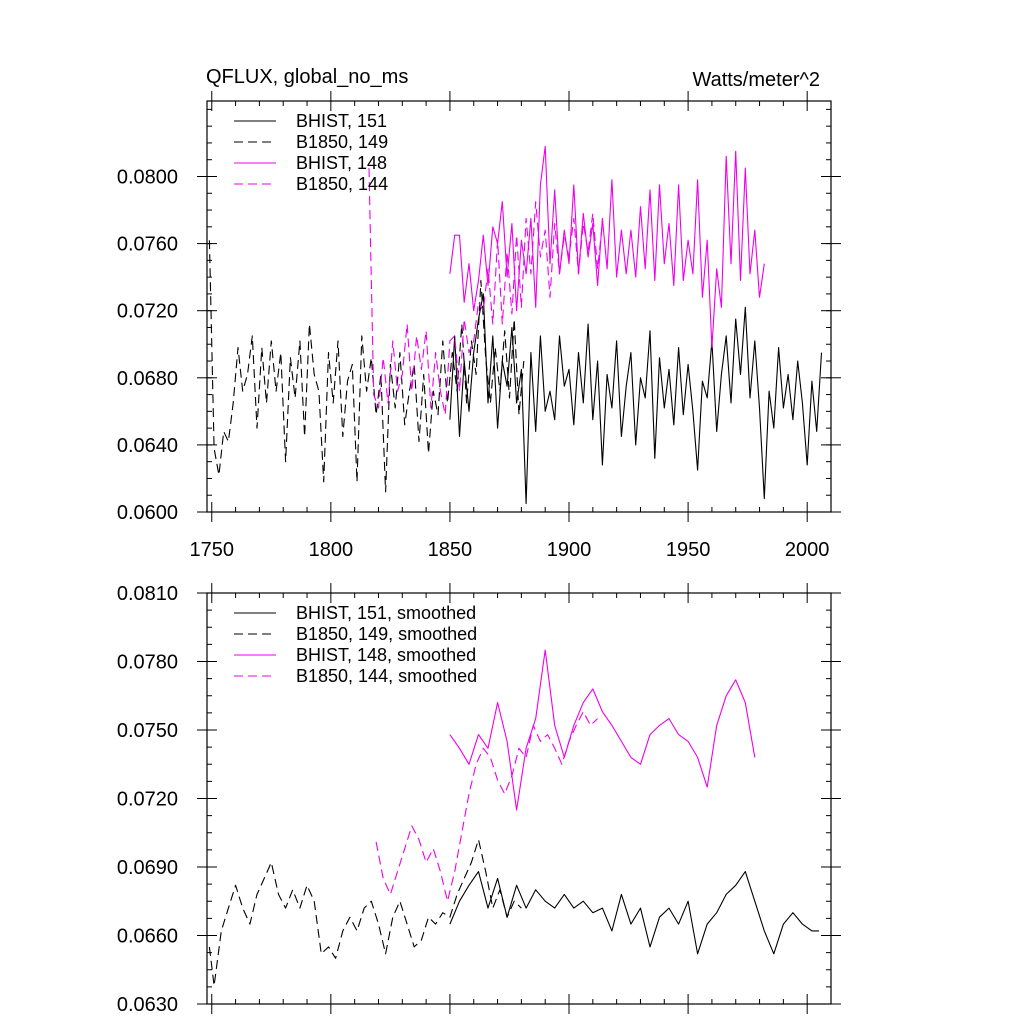  Describe the element at coordinates (147, 379) in the screenshot. I see `top-y-tick-label: 0.0680` at that location.